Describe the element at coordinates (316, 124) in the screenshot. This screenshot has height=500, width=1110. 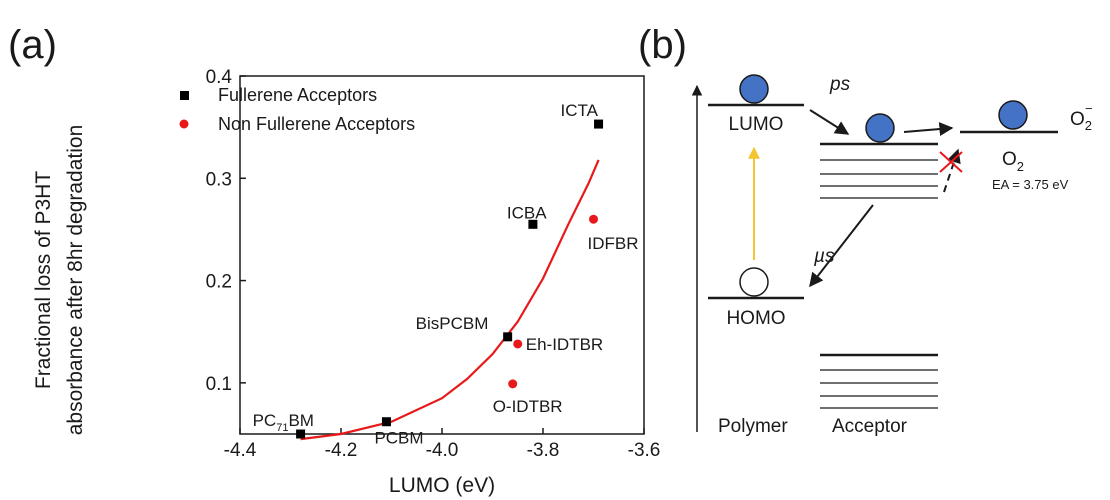
I see `legend-label-nonfullerene: Non Fullerene Acceptors` at that location.